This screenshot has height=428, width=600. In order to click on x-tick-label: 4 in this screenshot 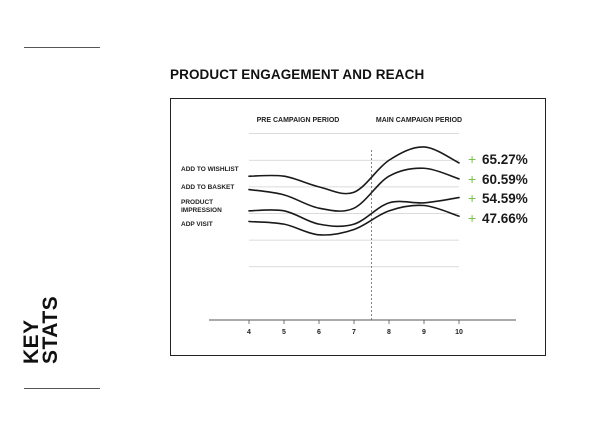, I will do `click(249, 332)`.